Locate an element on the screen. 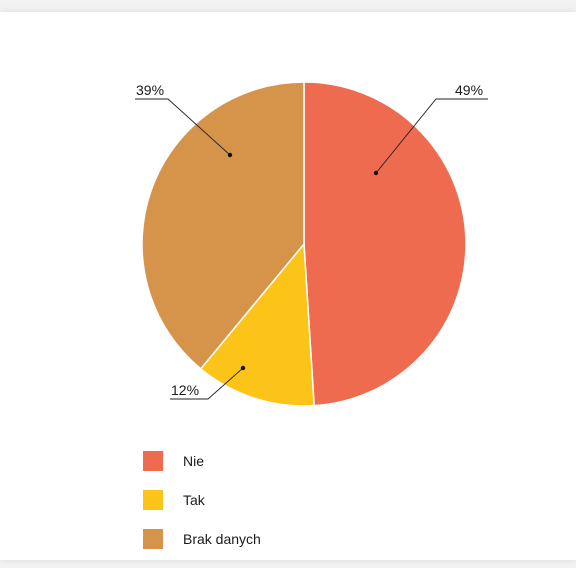  leader-dot-brak-danych is located at coordinates (230, 155).